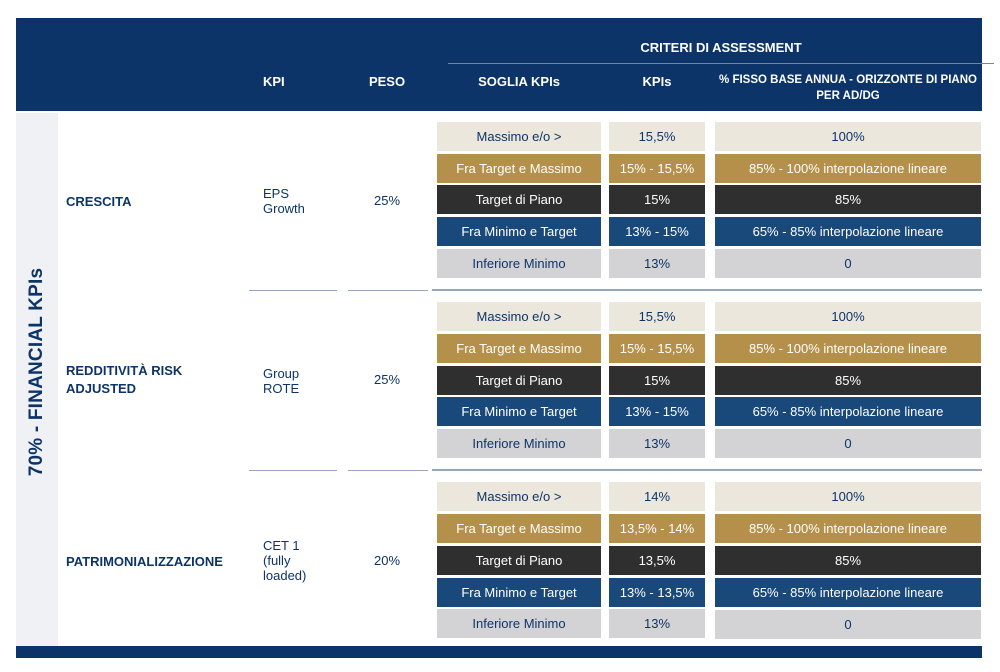 This screenshot has width=1000, height=672. What do you see at coordinates (99, 201) in the screenshot?
I see `criterion-name: CRESCITA` at bounding box center [99, 201].